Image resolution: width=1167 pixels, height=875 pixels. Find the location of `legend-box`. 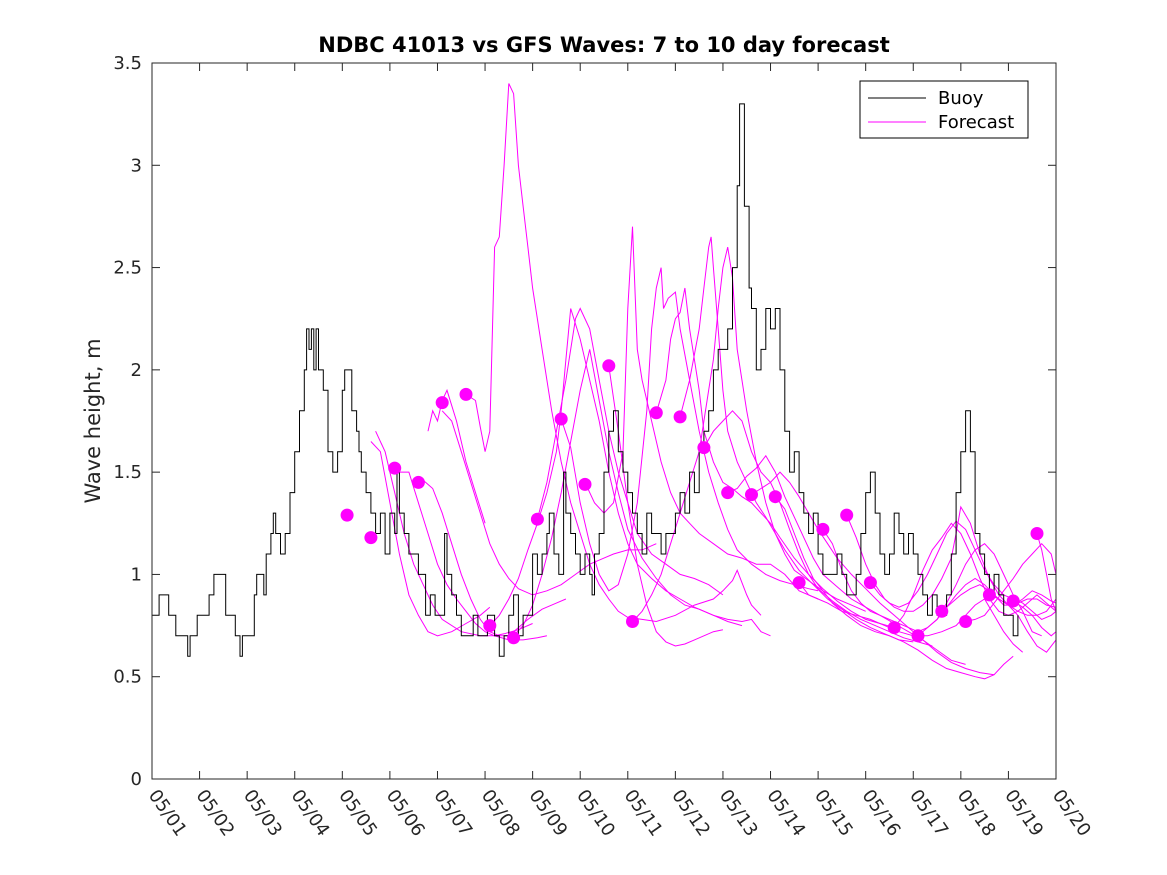

legend-box is located at coordinates (944, 109).